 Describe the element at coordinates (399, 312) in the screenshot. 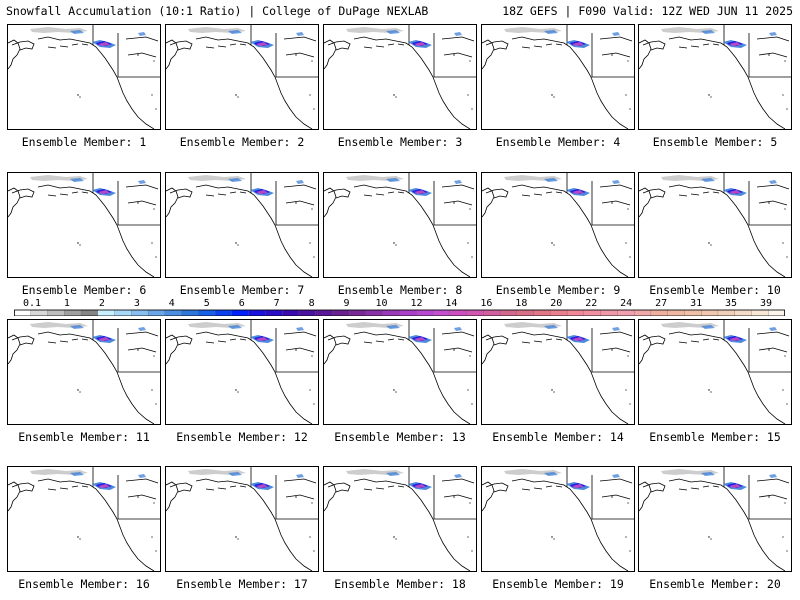

I see `colorbar-swatches` at that location.